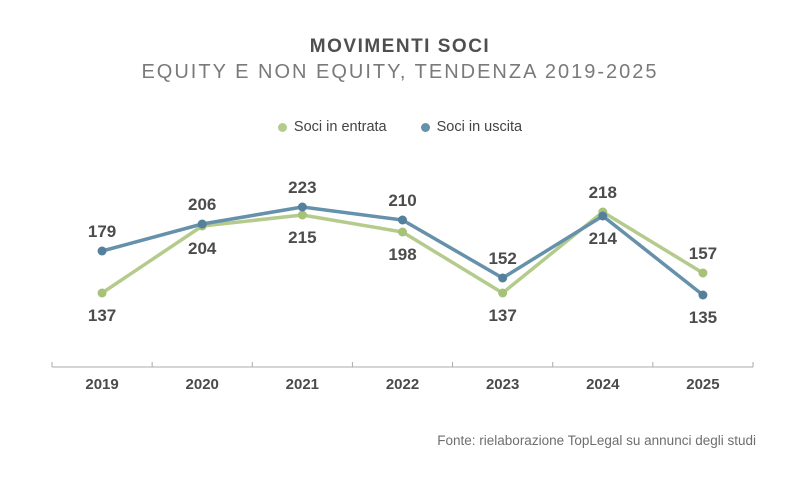  Describe the element at coordinates (400, 72) in the screenshot. I see `chart-subtitle: EQUITY E NON EQUITY, TENDENZA 2019-2025` at that location.